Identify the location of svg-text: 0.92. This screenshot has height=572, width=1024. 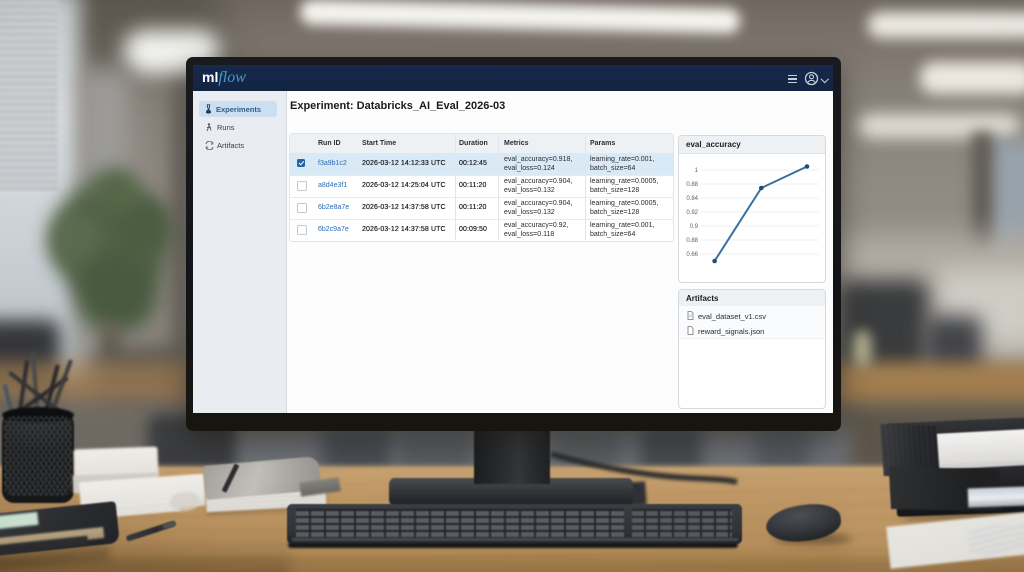
(692, 213).